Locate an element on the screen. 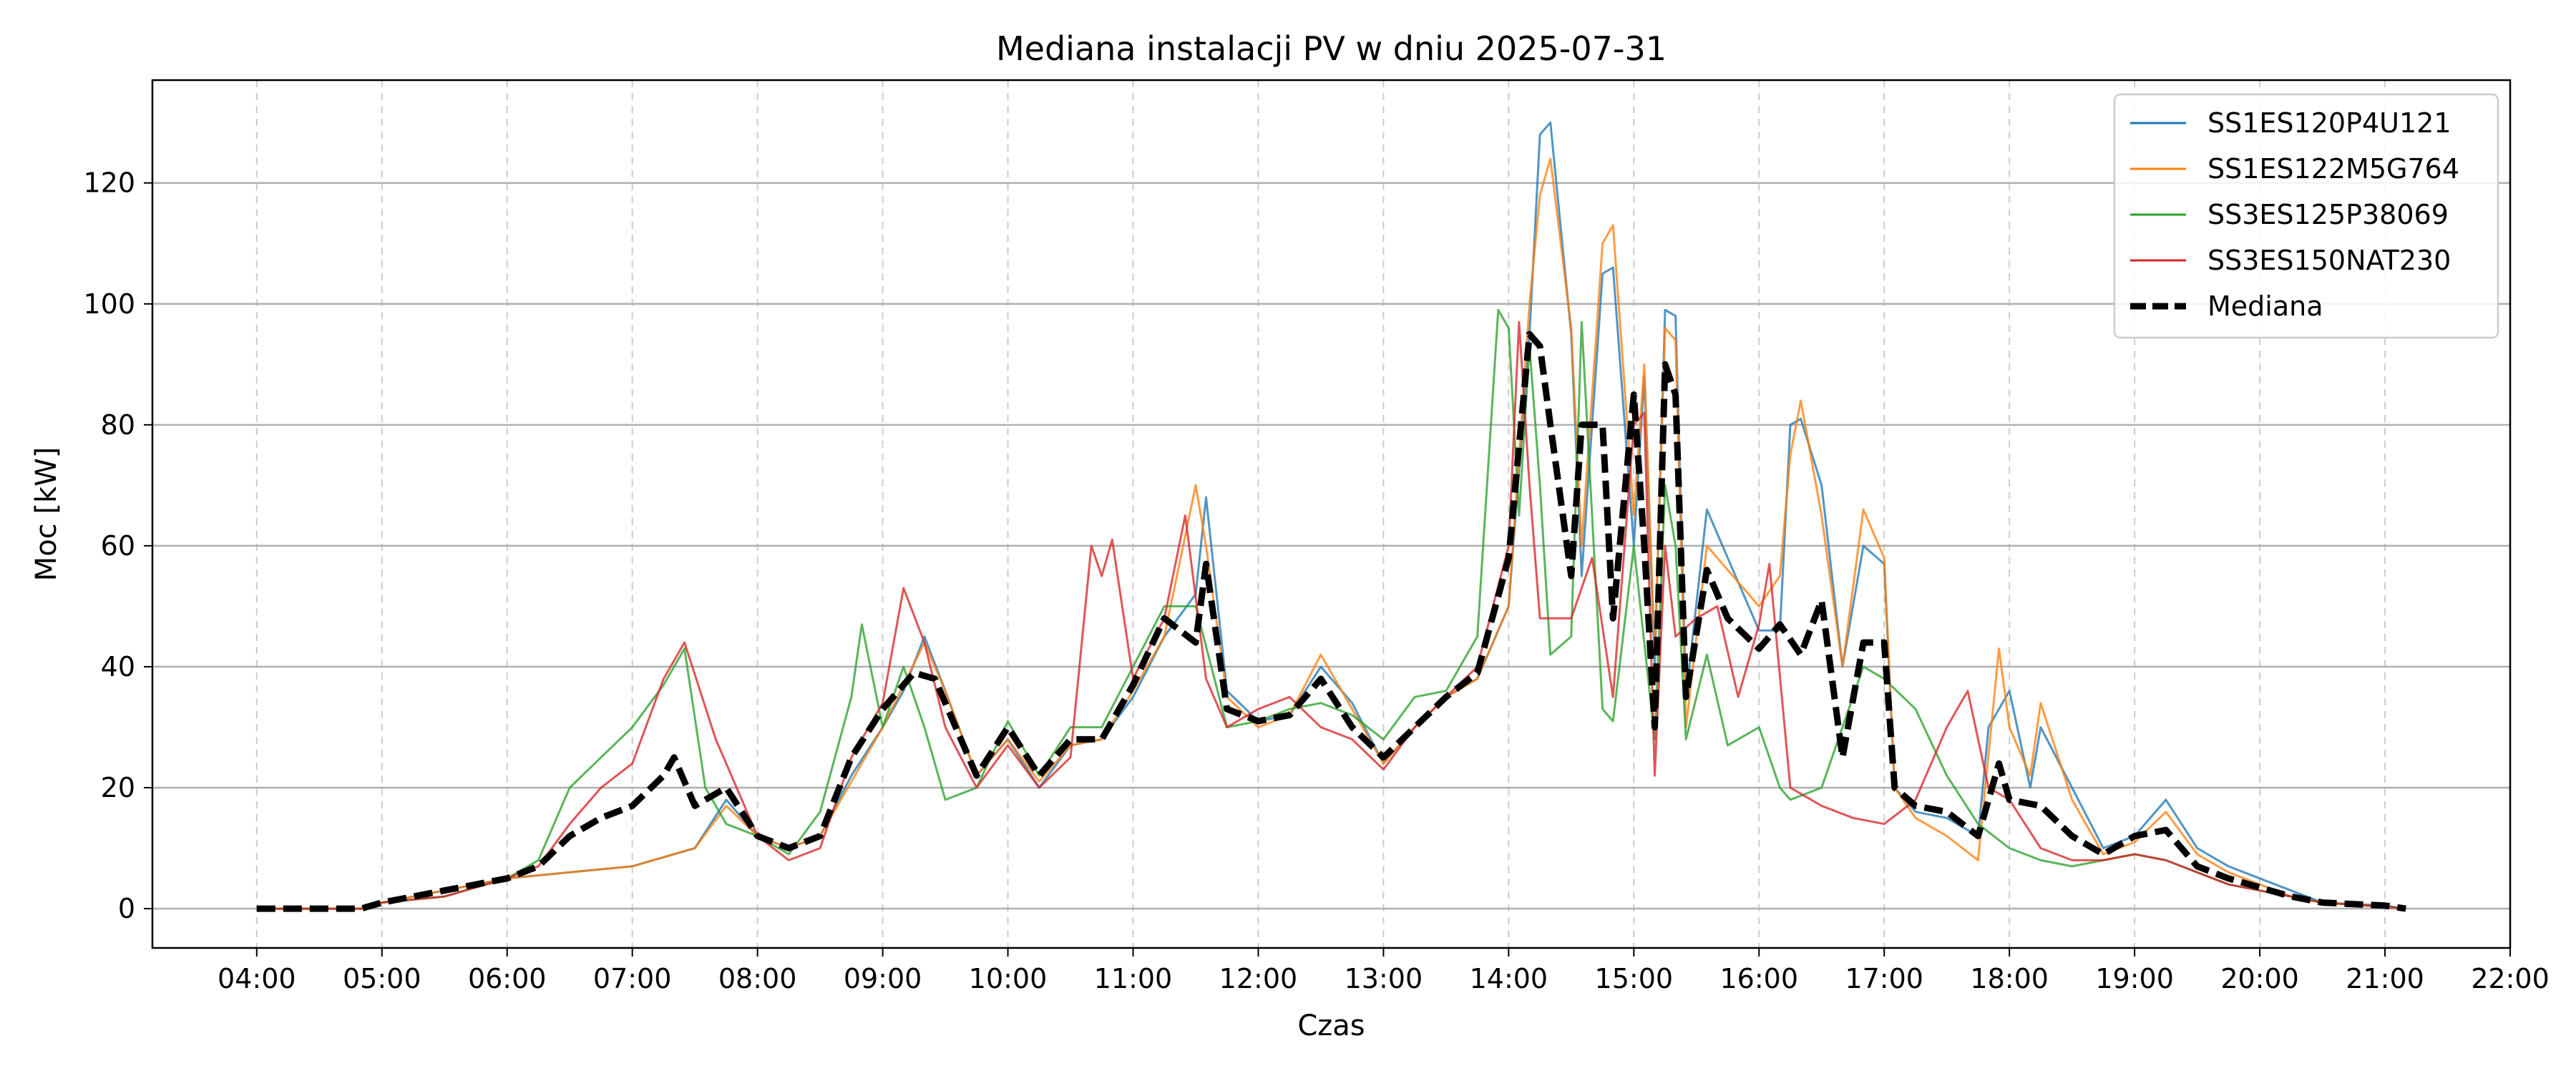 The image size is (2576, 1076). x-tick-label: 17:00 is located at coordinates (1884, 979).